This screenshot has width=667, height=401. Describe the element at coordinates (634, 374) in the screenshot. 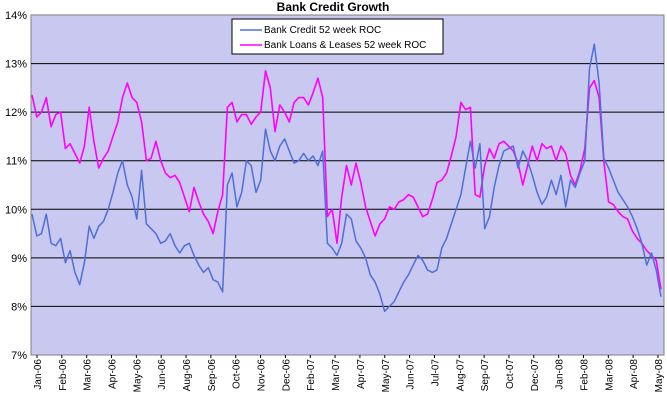

I see `x-tick-label: Apr-08` at that location.